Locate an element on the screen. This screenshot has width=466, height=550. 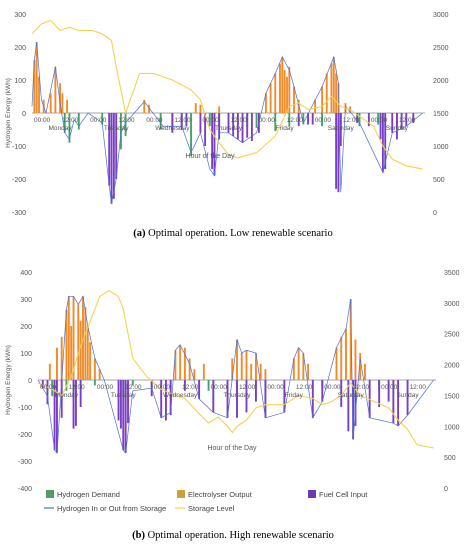
chart1-y-tick-label: -200 is located at coordinates (19, 180).